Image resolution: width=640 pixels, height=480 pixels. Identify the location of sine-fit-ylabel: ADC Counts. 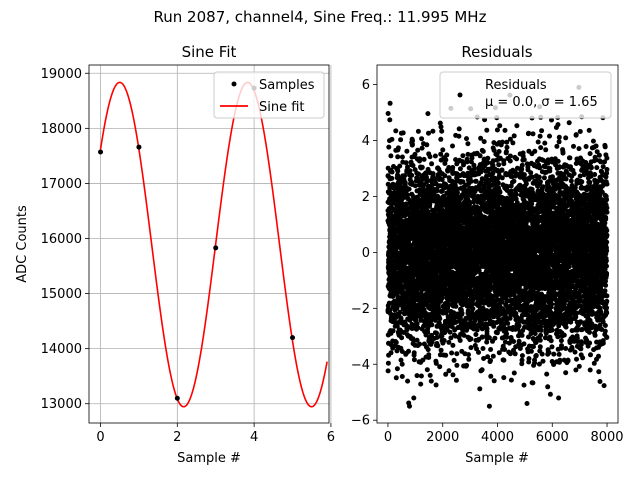
(22, 244).